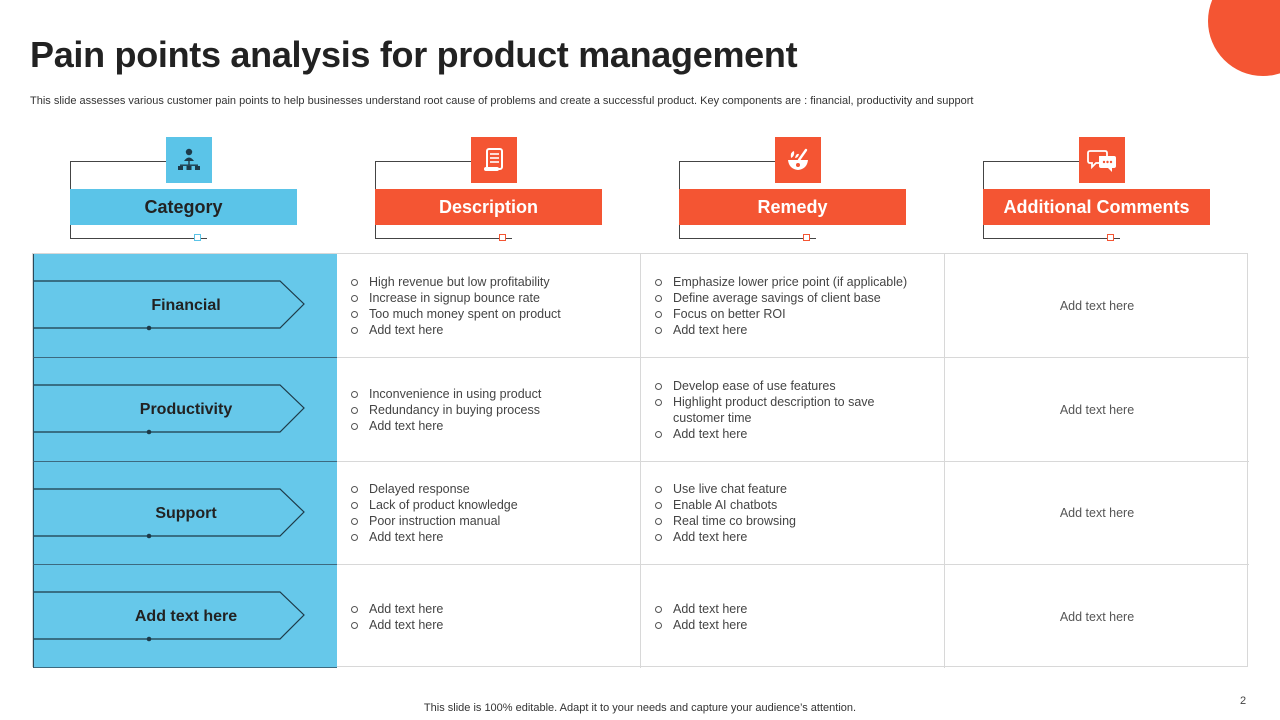 The image size is (1280, 720). I want to click on list-item: Lack of product knowledge, so click(484, 505).